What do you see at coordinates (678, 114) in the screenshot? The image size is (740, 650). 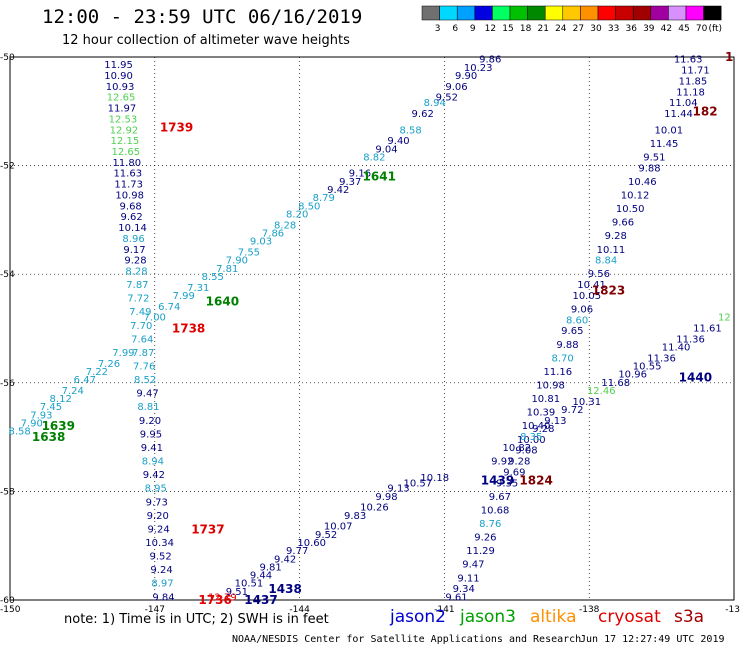 I see `wave-height-value: 11.44` at bounding box center [678, 114].